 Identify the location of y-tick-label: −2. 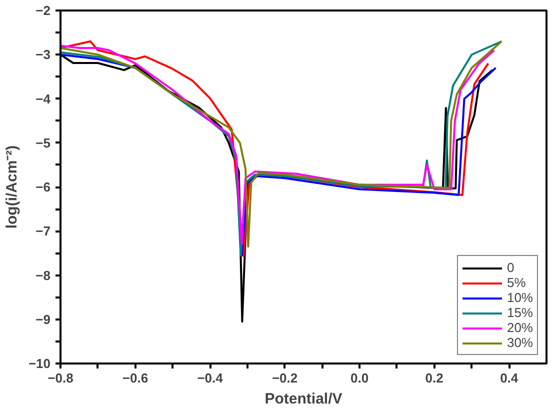
(43, 10).